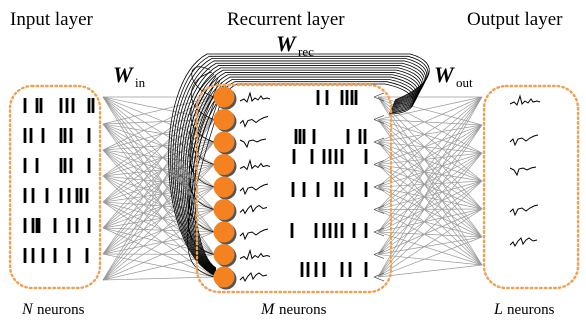  I want to click on input-layer-title: Input layer, so click(52, 19).